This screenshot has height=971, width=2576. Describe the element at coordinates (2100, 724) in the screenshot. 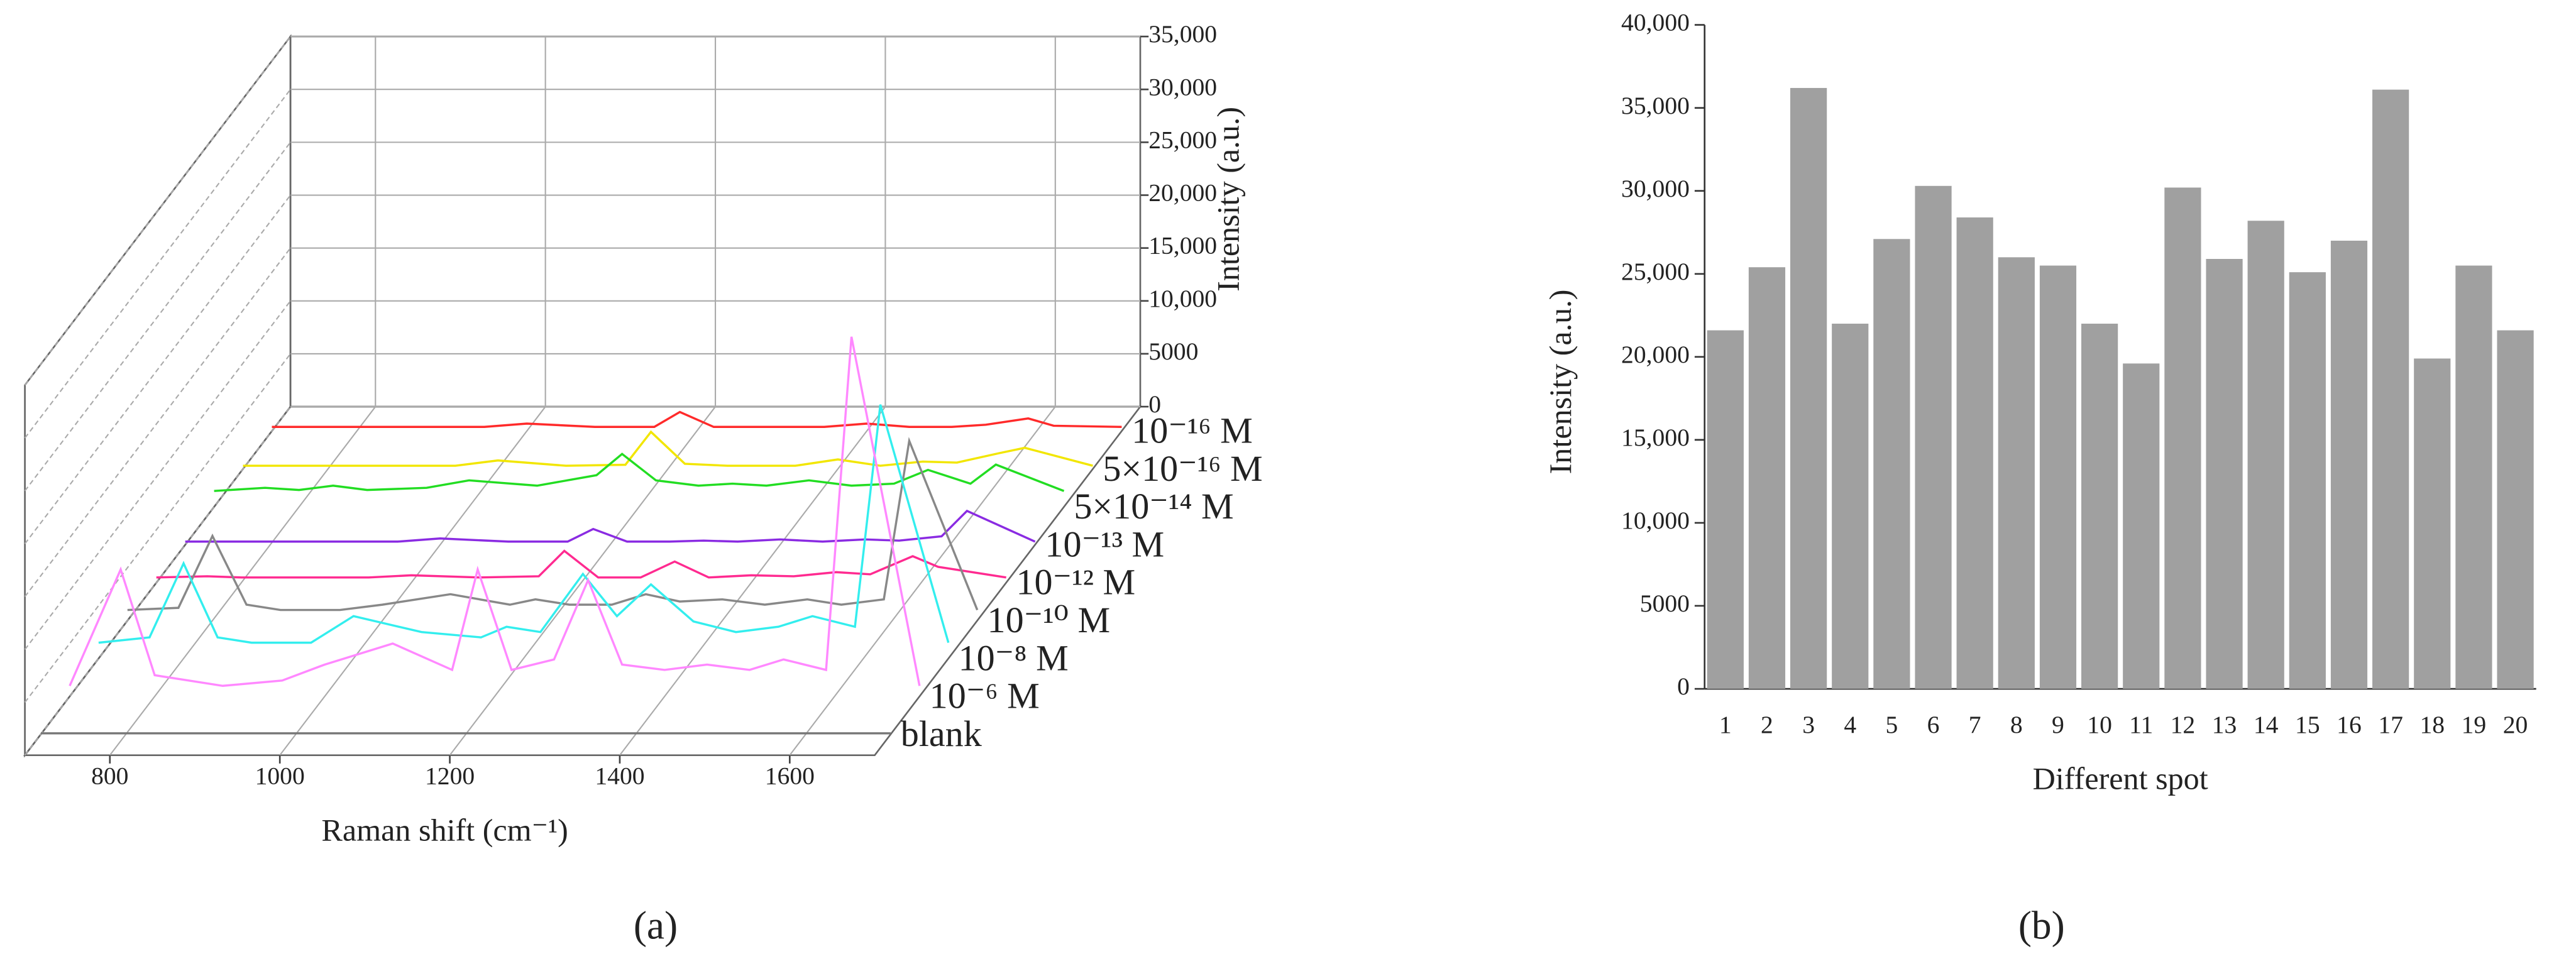

I see `x-tick-label: 10` at that location.